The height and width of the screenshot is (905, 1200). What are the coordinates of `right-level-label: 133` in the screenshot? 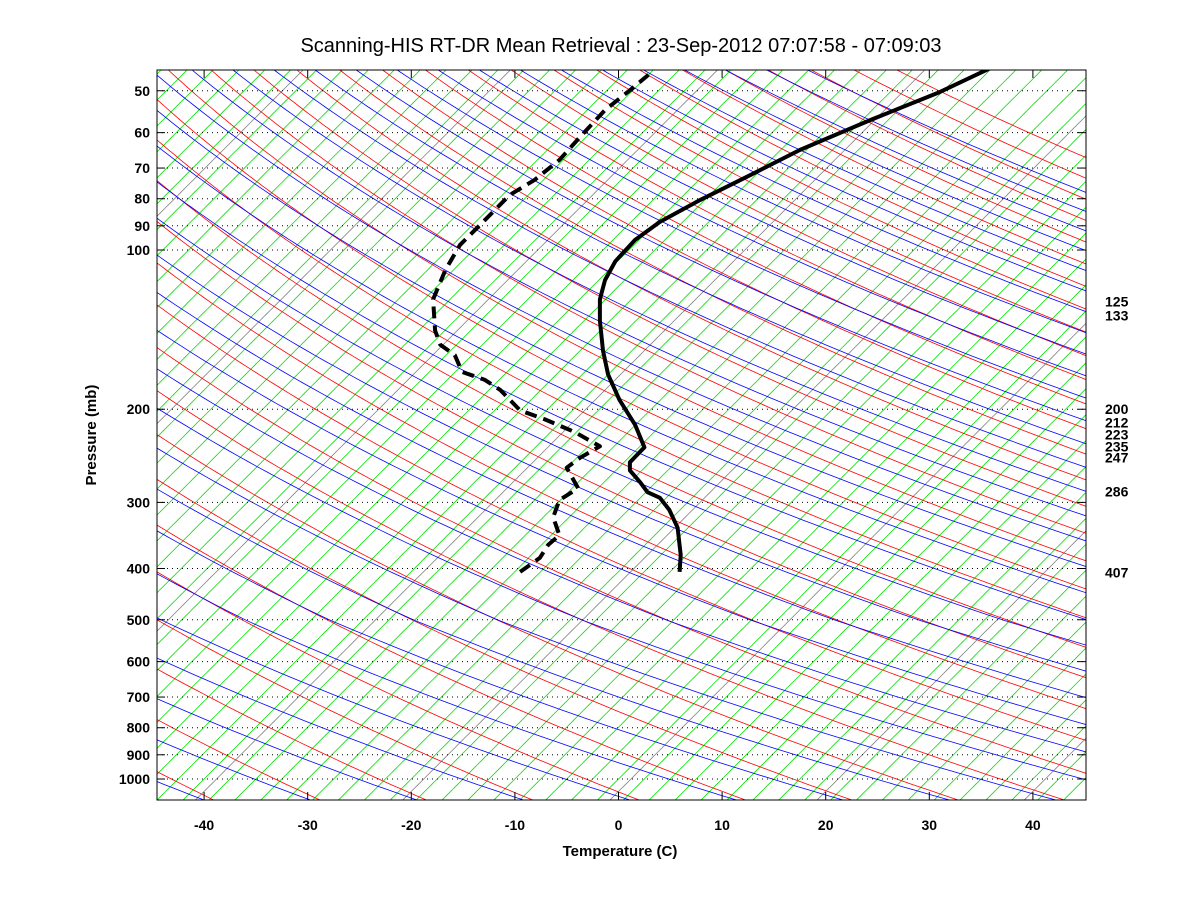 It's located at (1117, 316).